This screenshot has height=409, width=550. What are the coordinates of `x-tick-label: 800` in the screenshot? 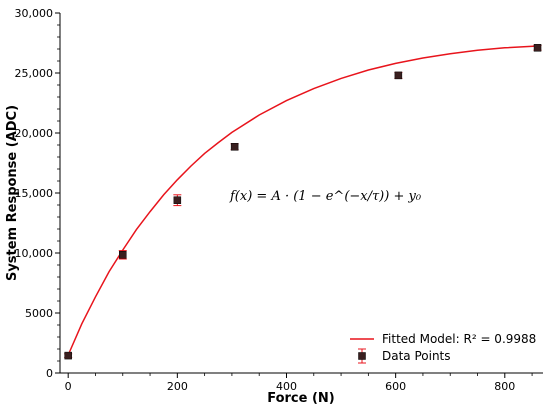 It's located at (504, 386).